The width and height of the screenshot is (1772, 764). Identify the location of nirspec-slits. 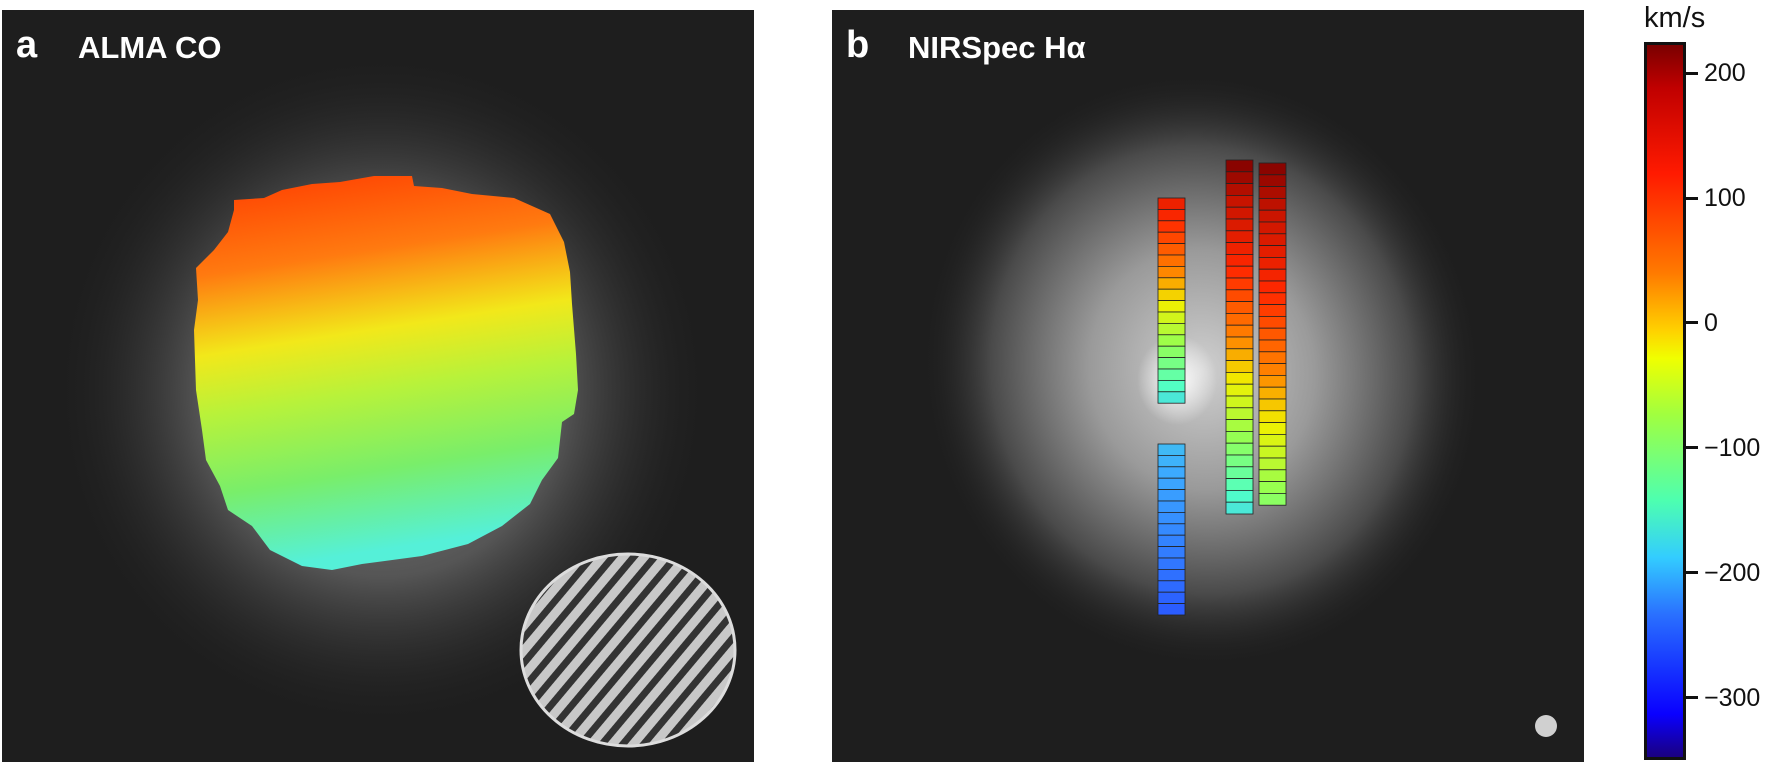
(1222, 387).